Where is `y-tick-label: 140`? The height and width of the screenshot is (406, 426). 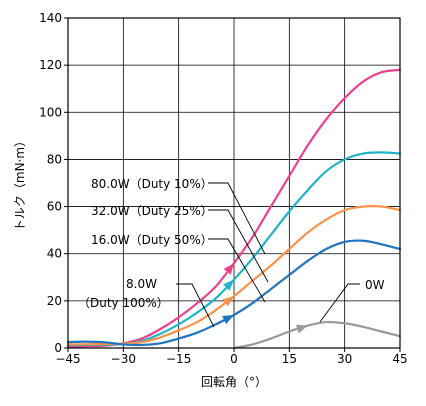
y-tick-label: 140 is located at coordinates (50, 18).